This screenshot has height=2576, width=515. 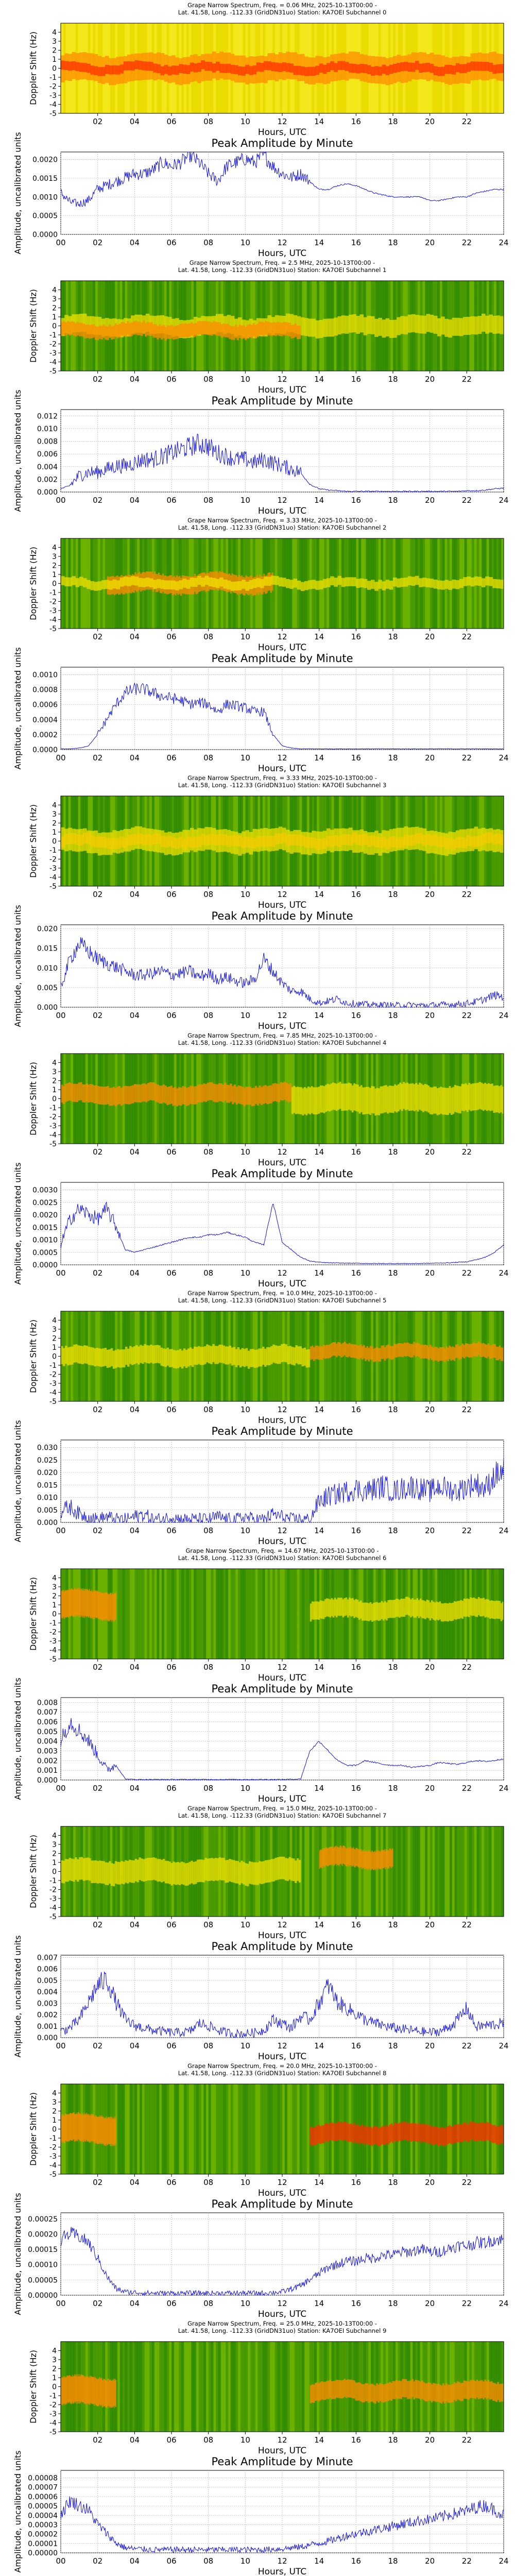 What do you see at coordinates (282, 2261) in the screenshot?
I see `amplitude-series-line` at bounding box center [282, 2261].